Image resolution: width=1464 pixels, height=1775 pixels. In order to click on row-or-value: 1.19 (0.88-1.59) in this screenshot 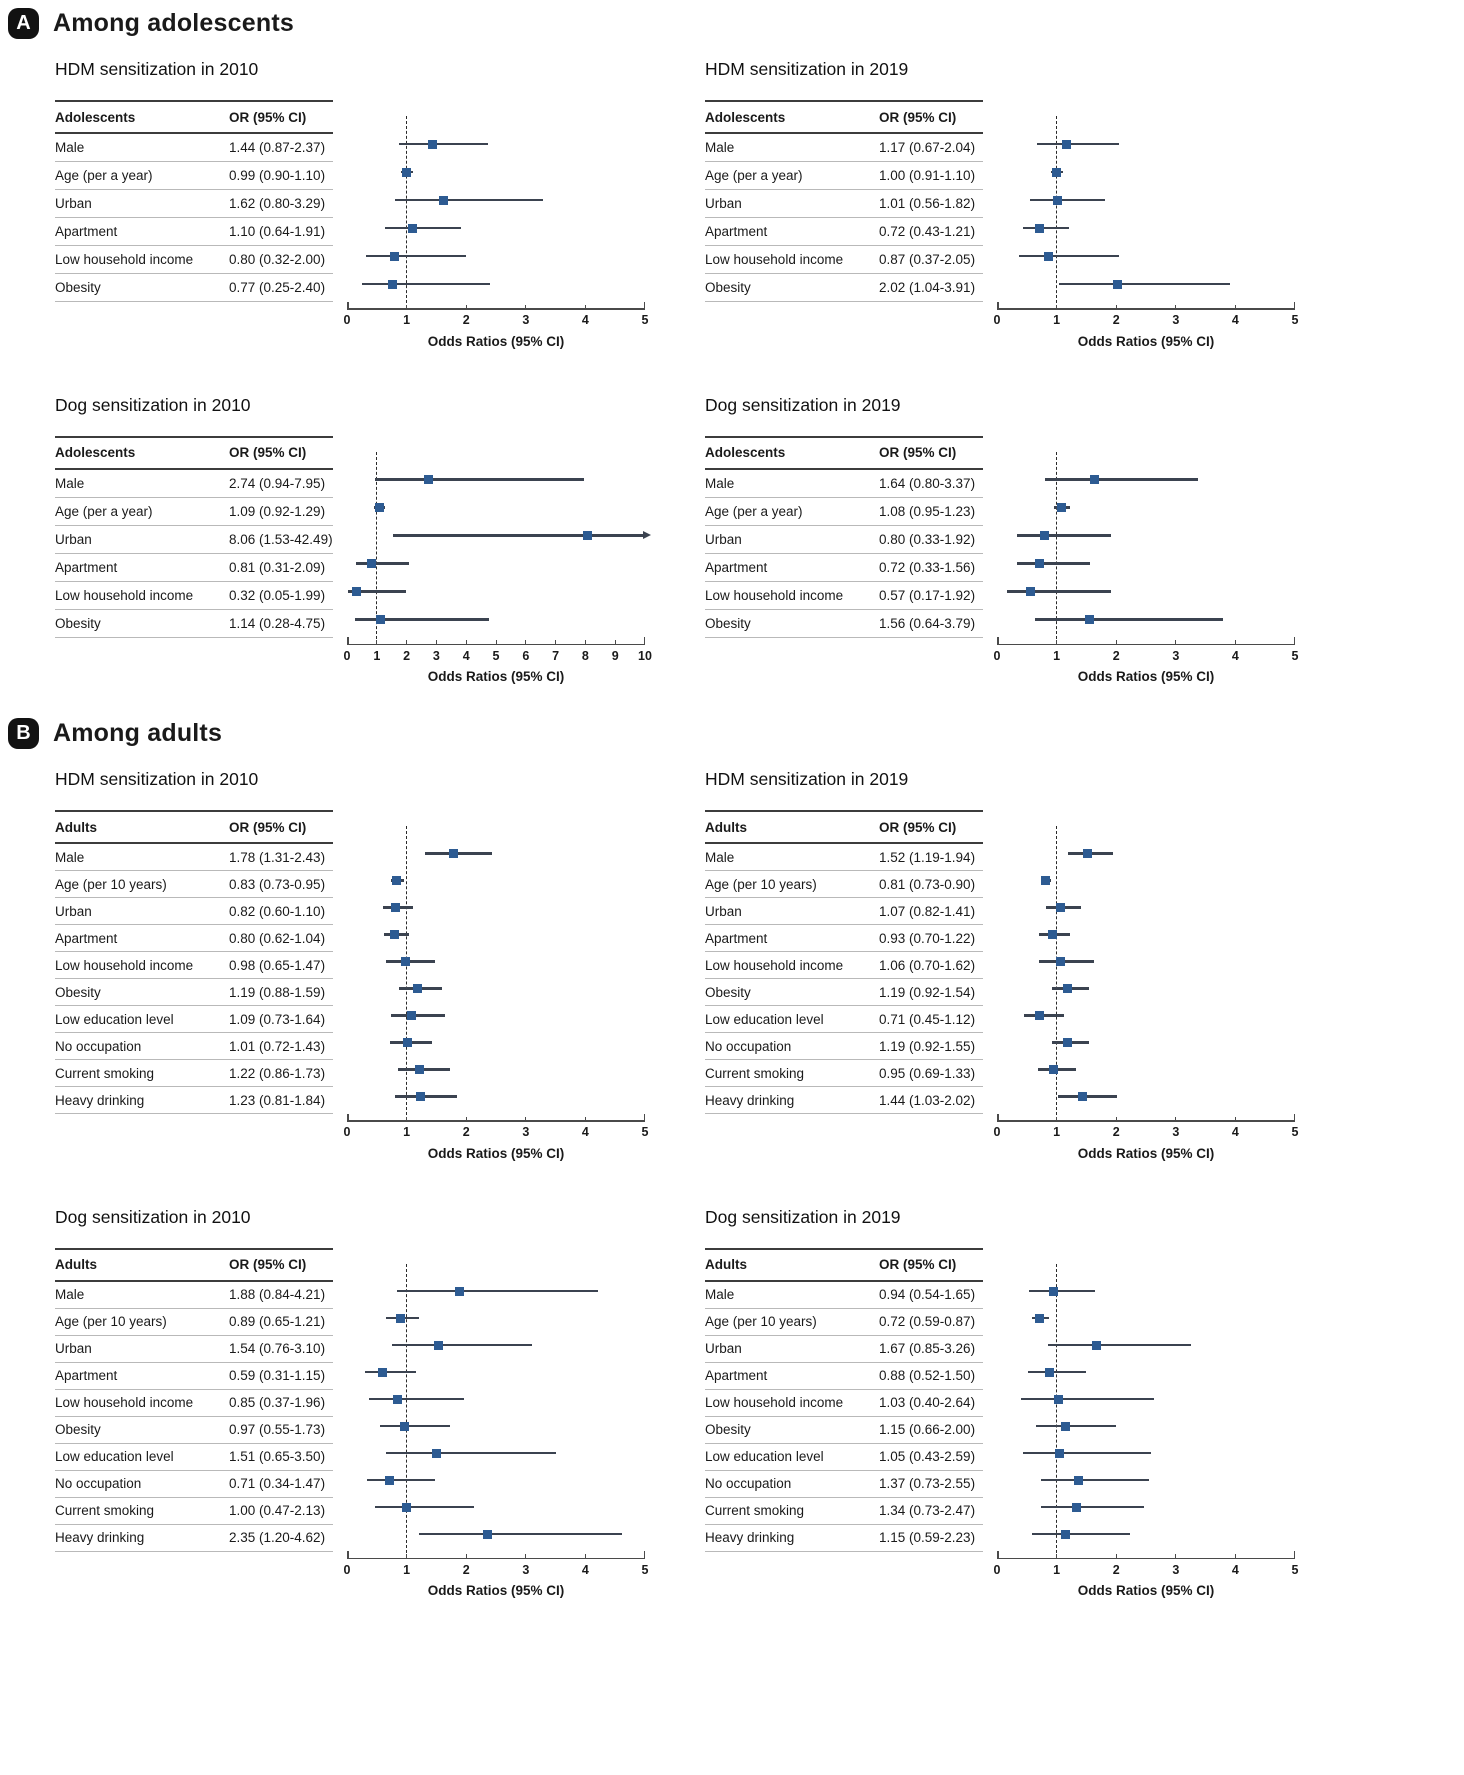, I will do `click(277, 992)`.